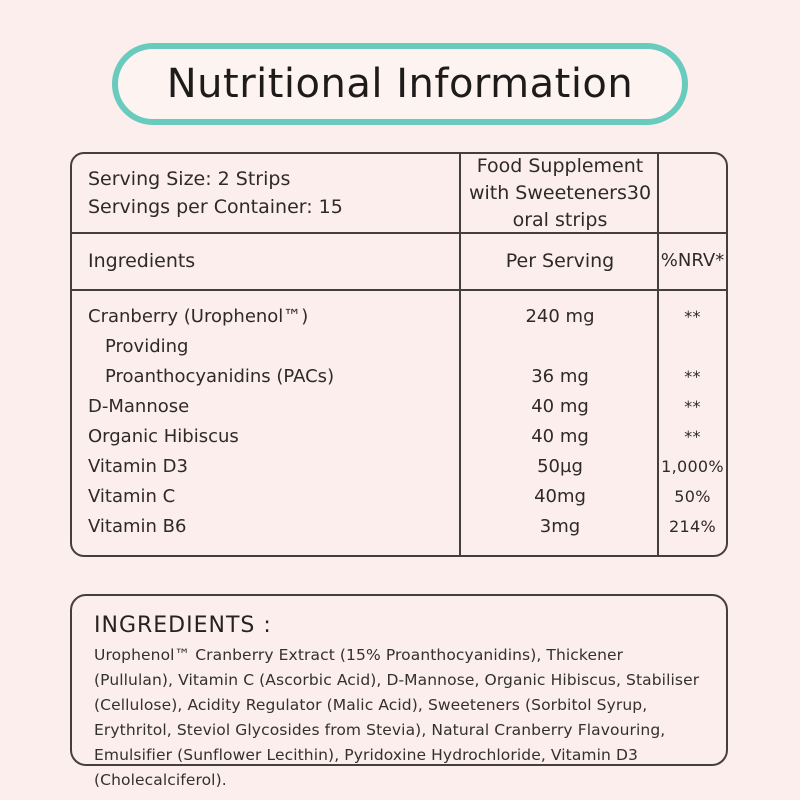 The height and width of the screenshot is (800, 800). What do you see at coordinates (692, 260) in the screenshot?
I see `col-header-nrv: %NRV*` at bounding box center [692, 260].